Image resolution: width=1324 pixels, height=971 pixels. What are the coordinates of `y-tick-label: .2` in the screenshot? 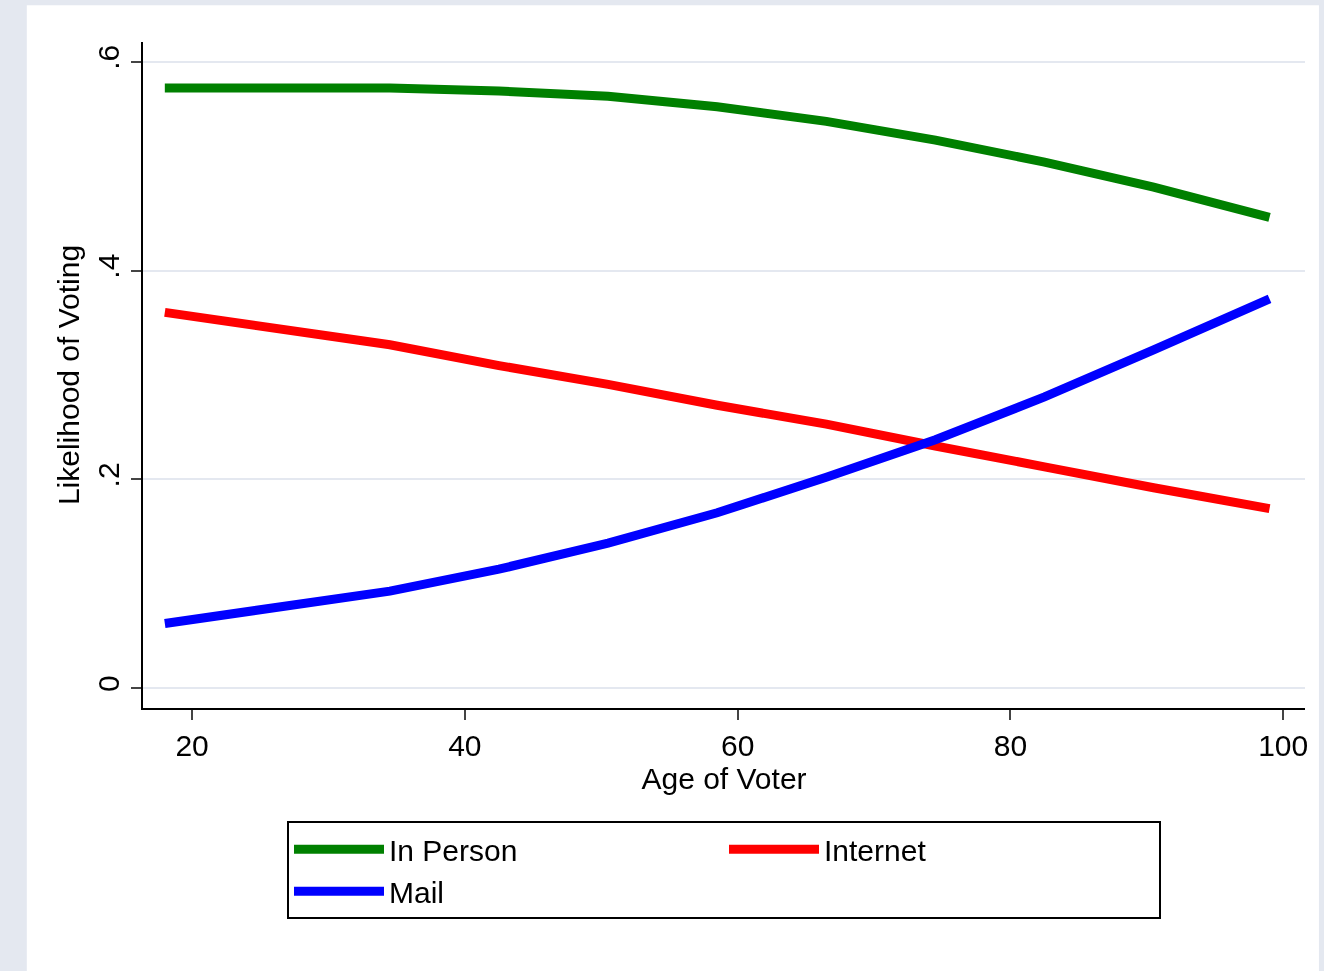 It's located at (108, 475).